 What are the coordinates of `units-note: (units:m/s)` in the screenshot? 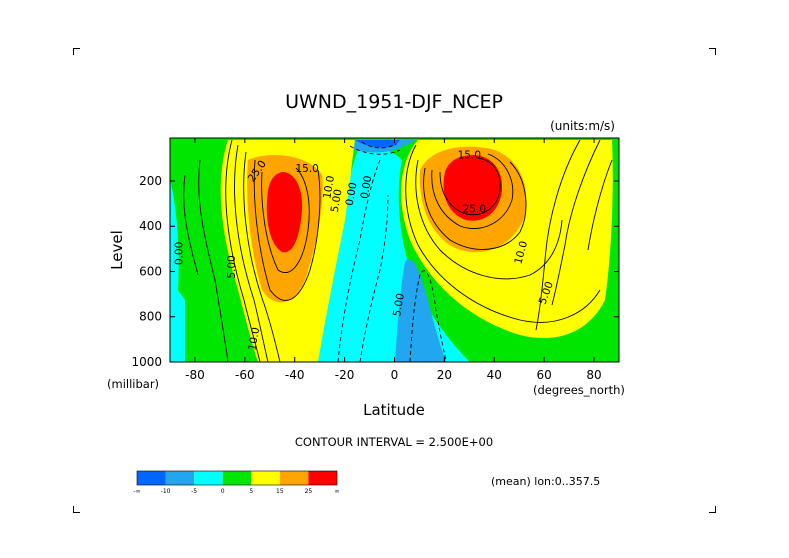 It's located at (582, 126).